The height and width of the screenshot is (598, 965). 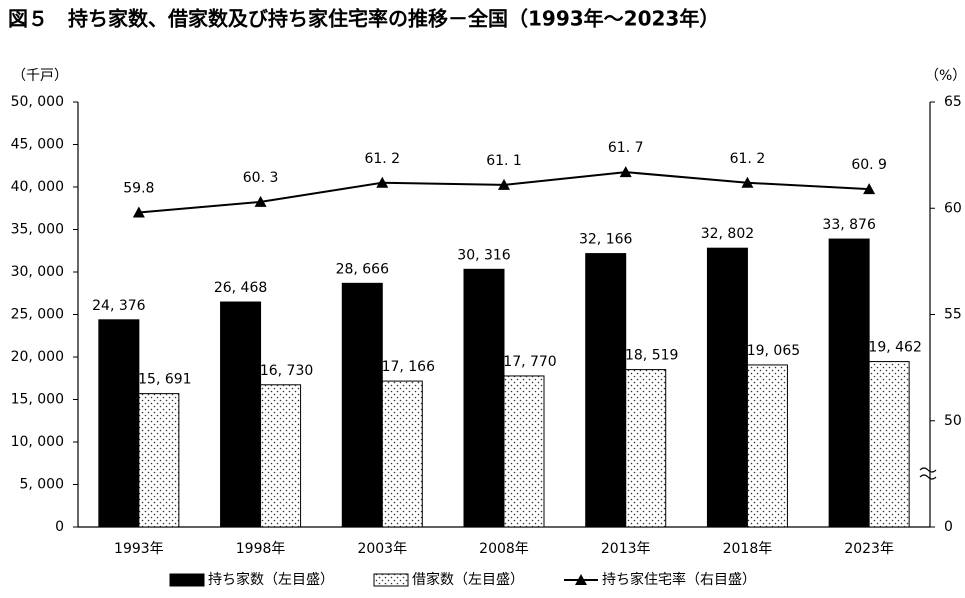 What do you see at coordinates (37, 357) in the screenshot?
I see `y-tick-label: 20, 000` at bounding box center [37, 357].